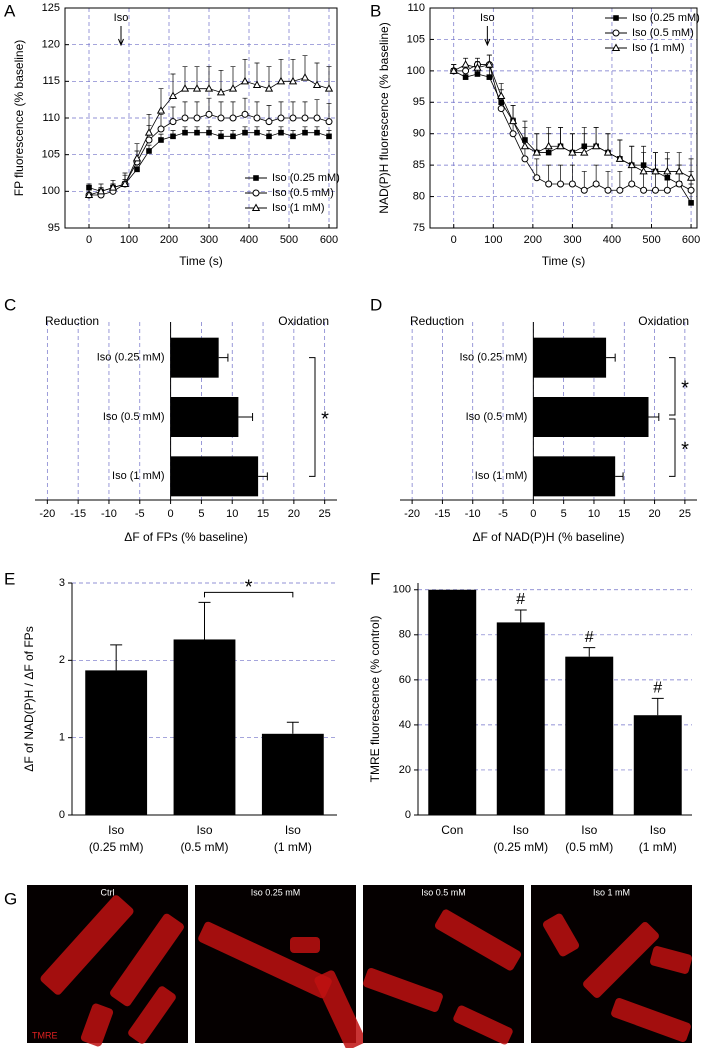 The image size is (703, 1048). I want to click on image-title: Iso 1 mM, so click(611, 892).